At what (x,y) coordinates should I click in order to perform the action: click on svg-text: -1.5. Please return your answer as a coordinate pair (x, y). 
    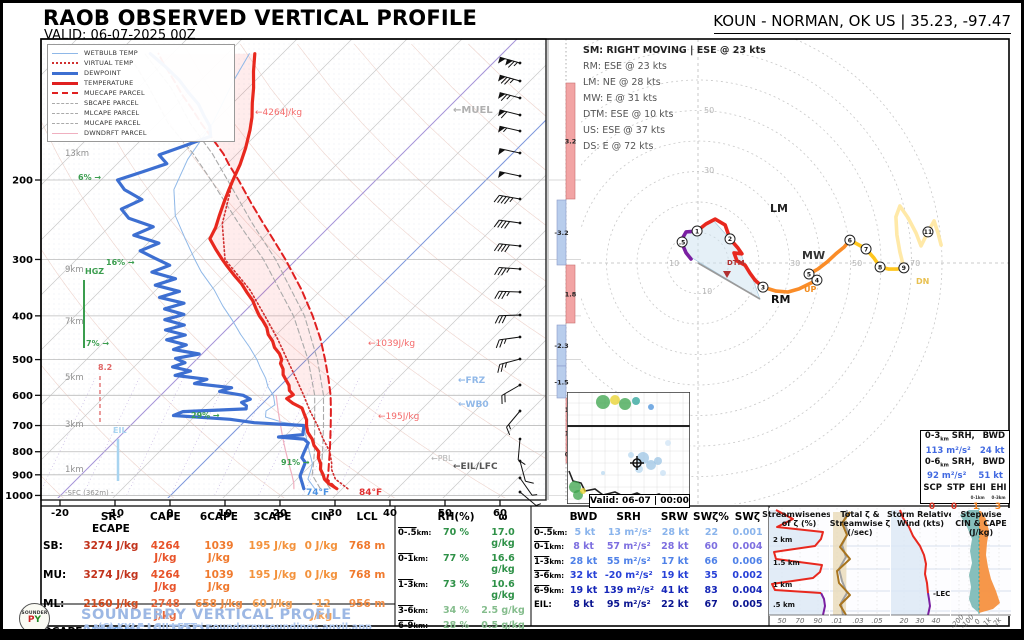
    Looking at the image, I should click on (561, 383).